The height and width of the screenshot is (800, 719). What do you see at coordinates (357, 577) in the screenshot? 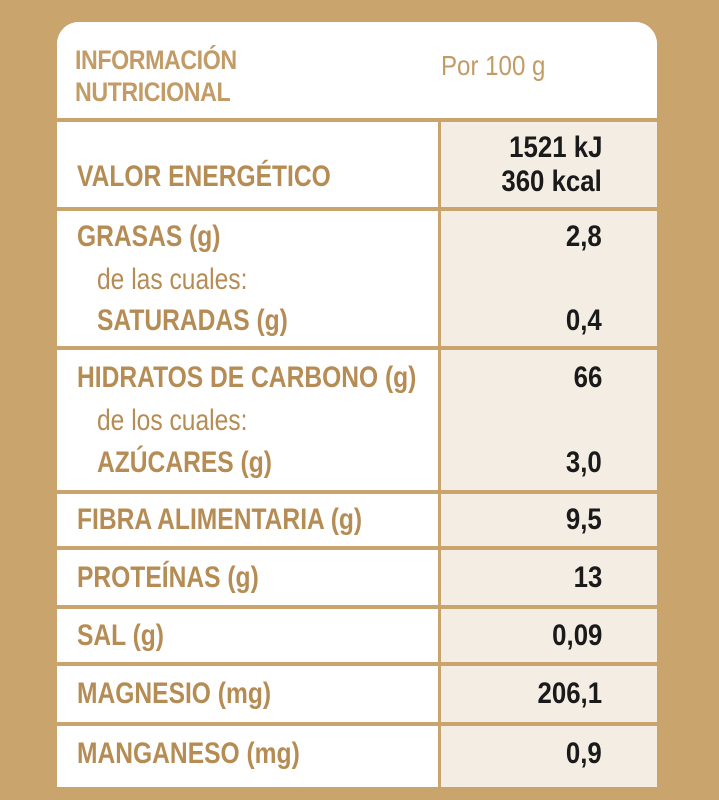
I see `row-protein: PROTEÍNAS (g) 13` at bounding box center [357, 577].